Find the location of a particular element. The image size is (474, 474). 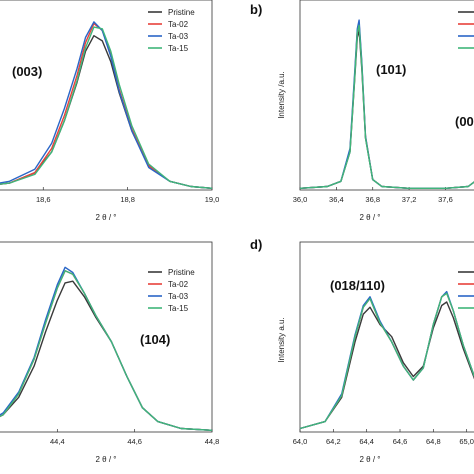

peak-annotation: (003) is located at coordinates (27, 71).